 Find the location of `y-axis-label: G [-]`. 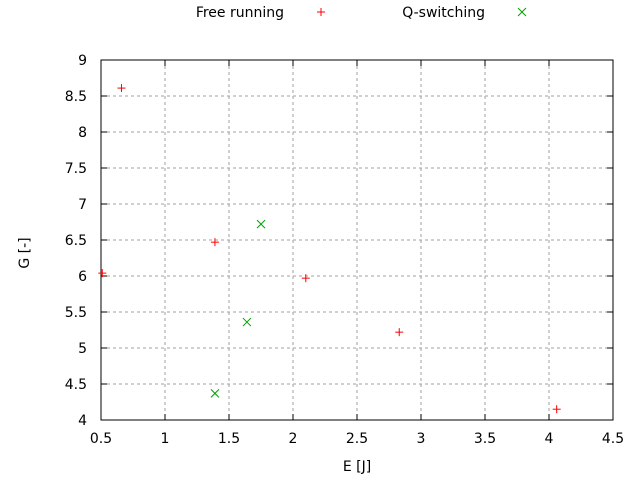

y-axis-label: G [-] is located at coordinates (25, 252).